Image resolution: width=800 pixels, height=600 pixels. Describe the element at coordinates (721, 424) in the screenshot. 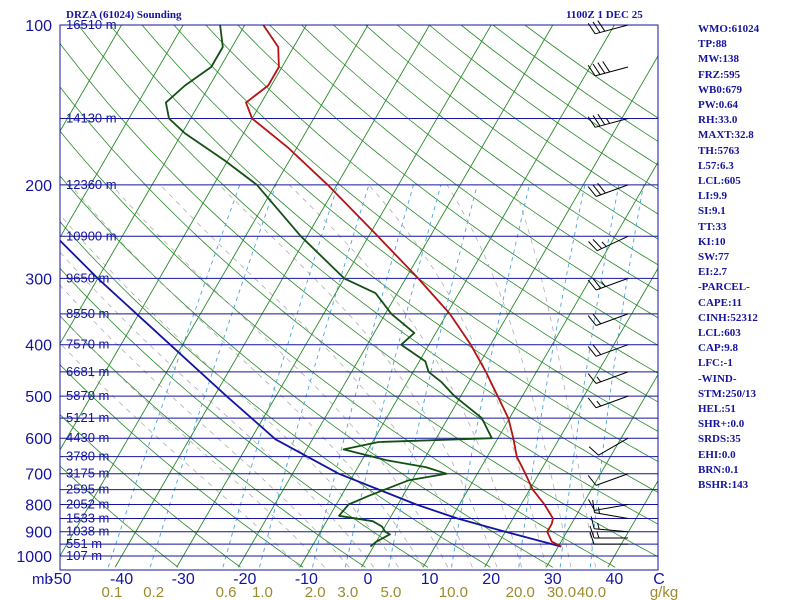

I see `index-item: SHR+:0.0` at that location.